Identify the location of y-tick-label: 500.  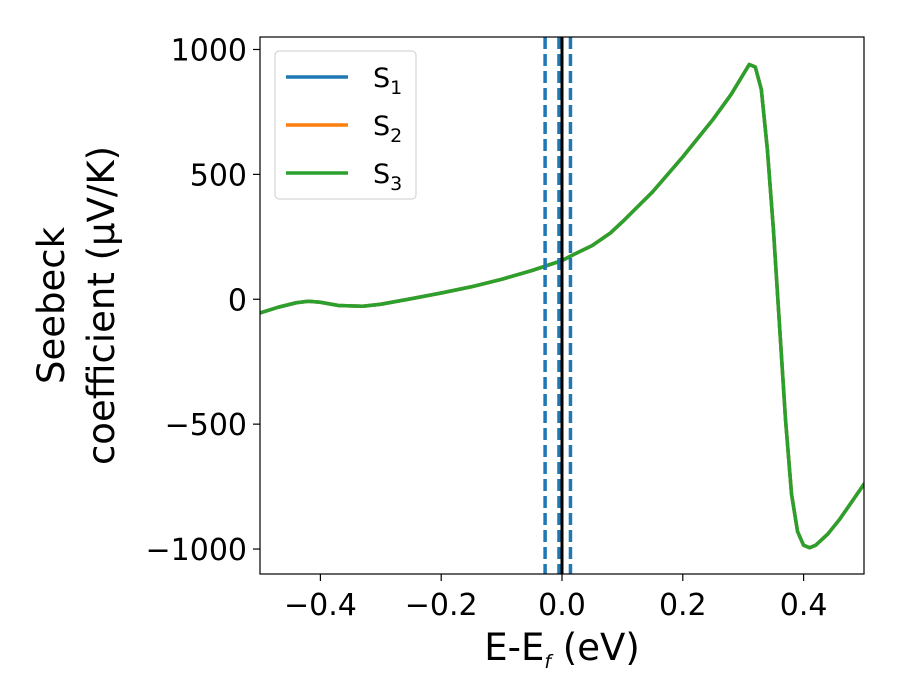
(218, 175).